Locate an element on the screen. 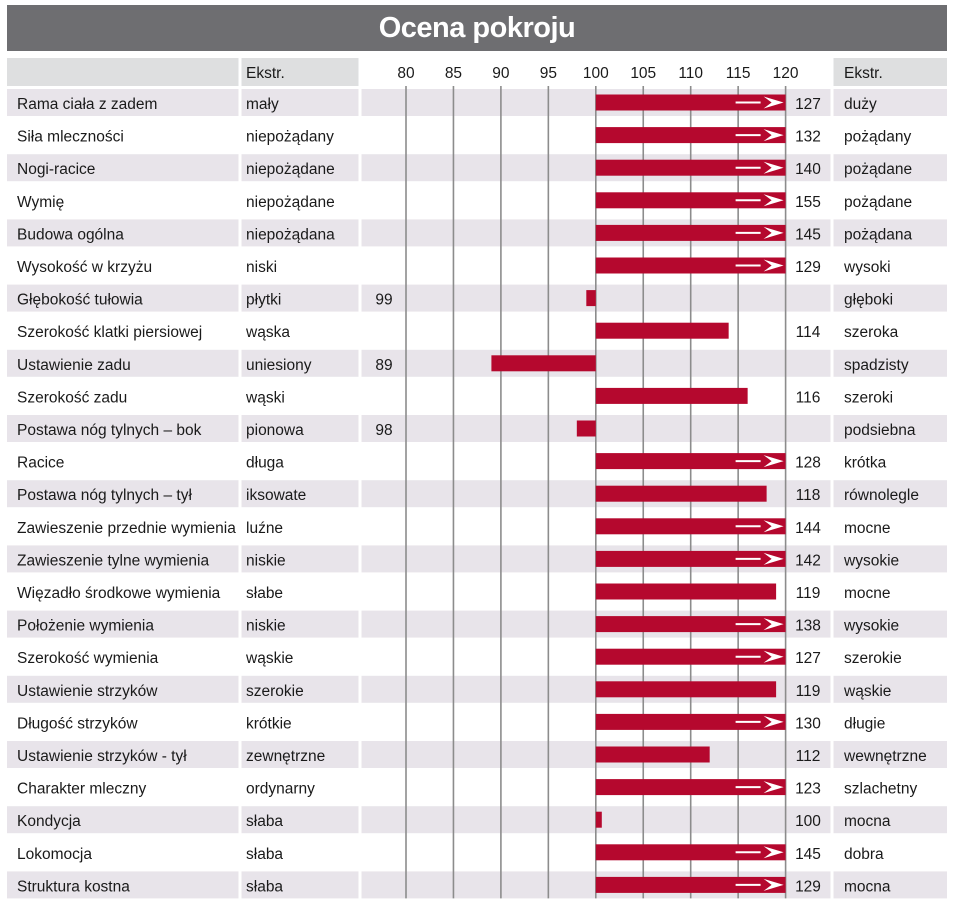  left-extreme-label: płytki is located at coordinates (263, 300).